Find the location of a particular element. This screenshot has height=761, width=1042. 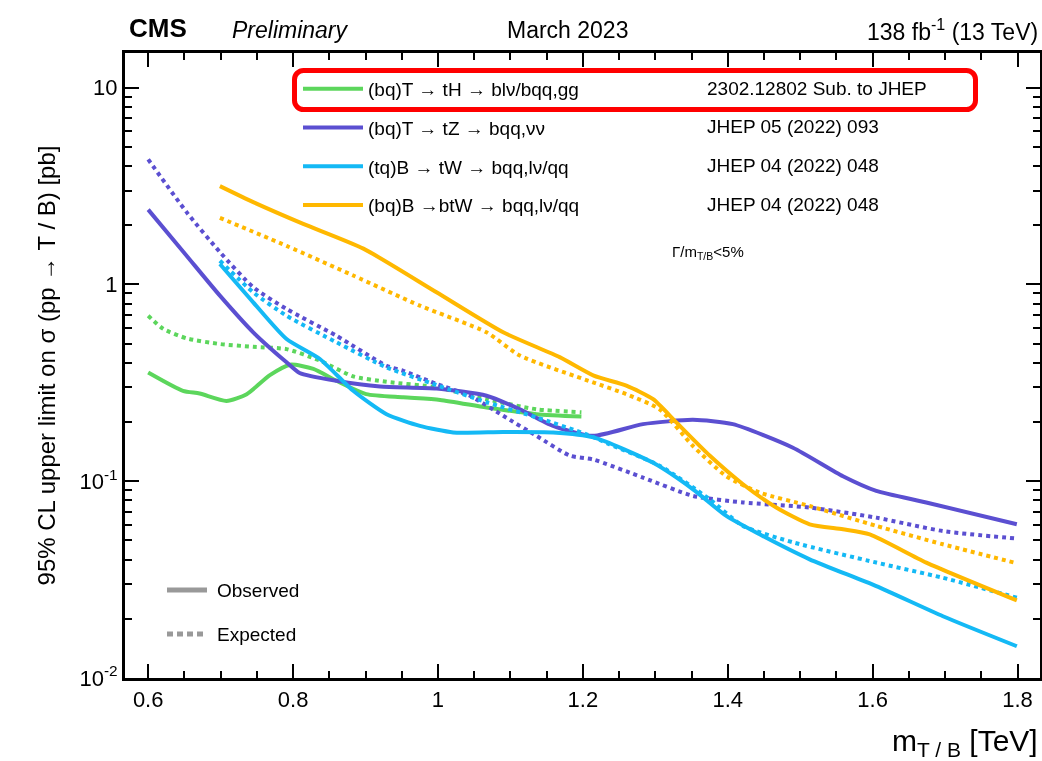

annotation: Observed is located at coordinates (258, 590).